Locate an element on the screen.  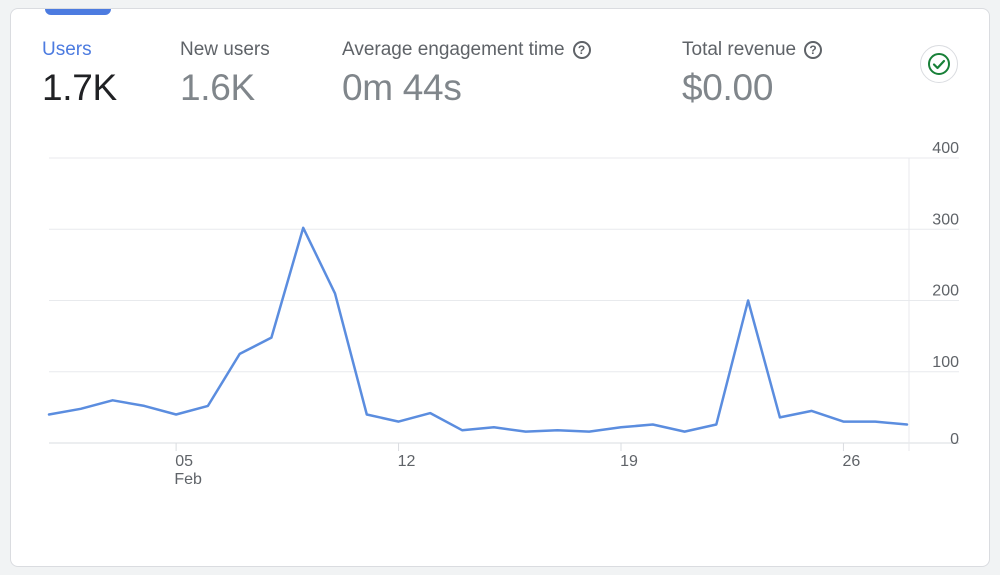
y-tick-label: 100 is located at coordinates (945, 362).